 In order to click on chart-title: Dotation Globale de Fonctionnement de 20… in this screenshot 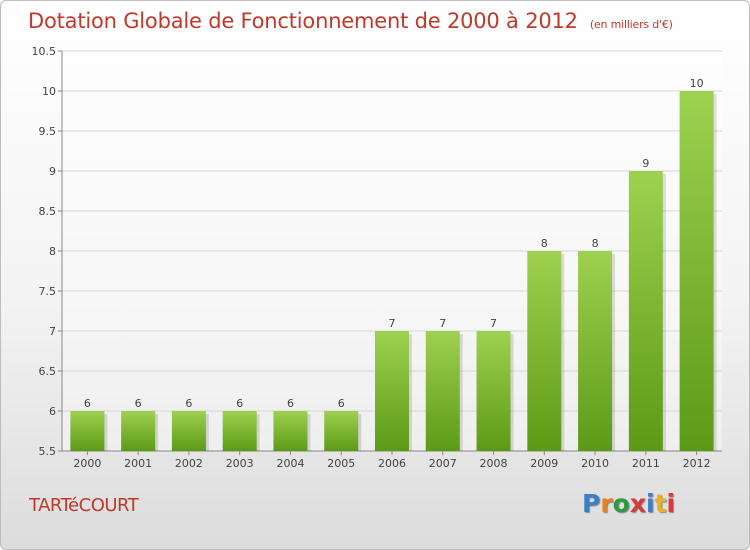, I will do `click(350, 21)`.